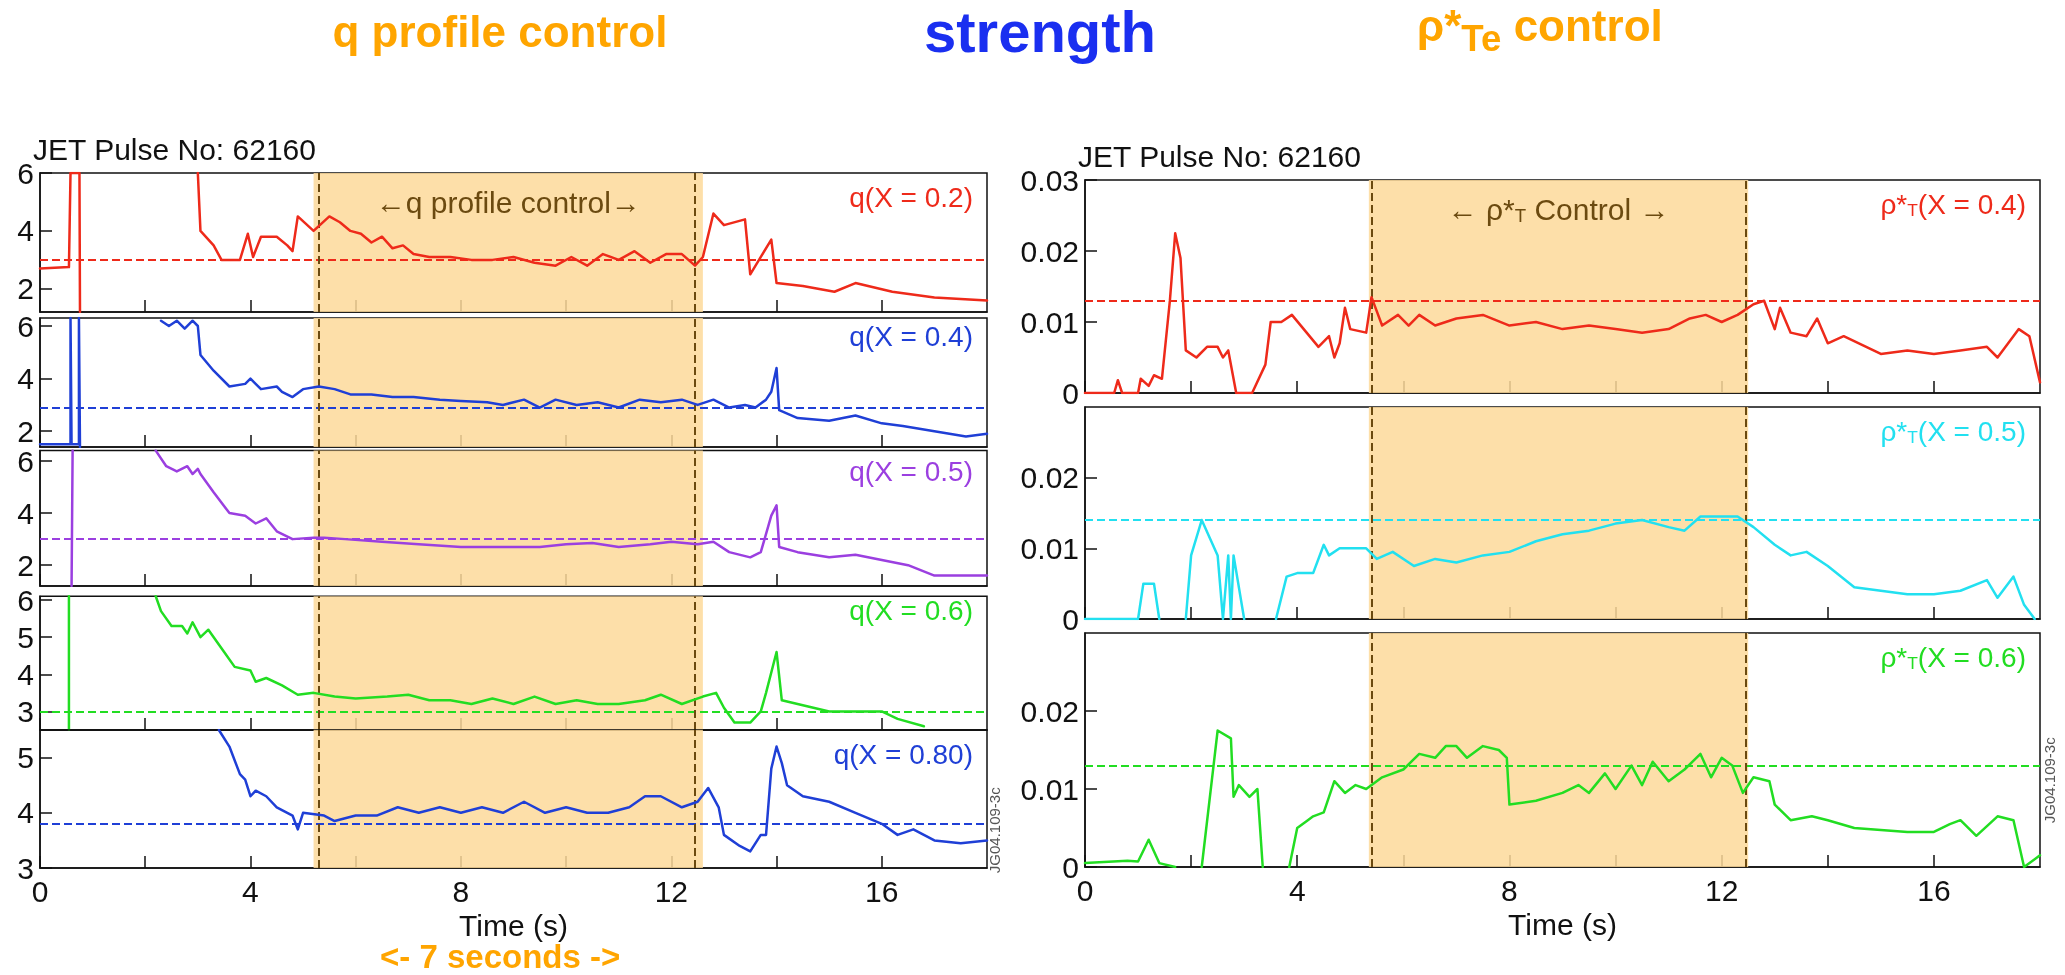 Image resolution: width=2065 pixels, height=975 pixels. What do you see at coordinates (994, 829) in the screenshot?
I see `annotation: JG04.109-3c` at bounding box center [994, 829].